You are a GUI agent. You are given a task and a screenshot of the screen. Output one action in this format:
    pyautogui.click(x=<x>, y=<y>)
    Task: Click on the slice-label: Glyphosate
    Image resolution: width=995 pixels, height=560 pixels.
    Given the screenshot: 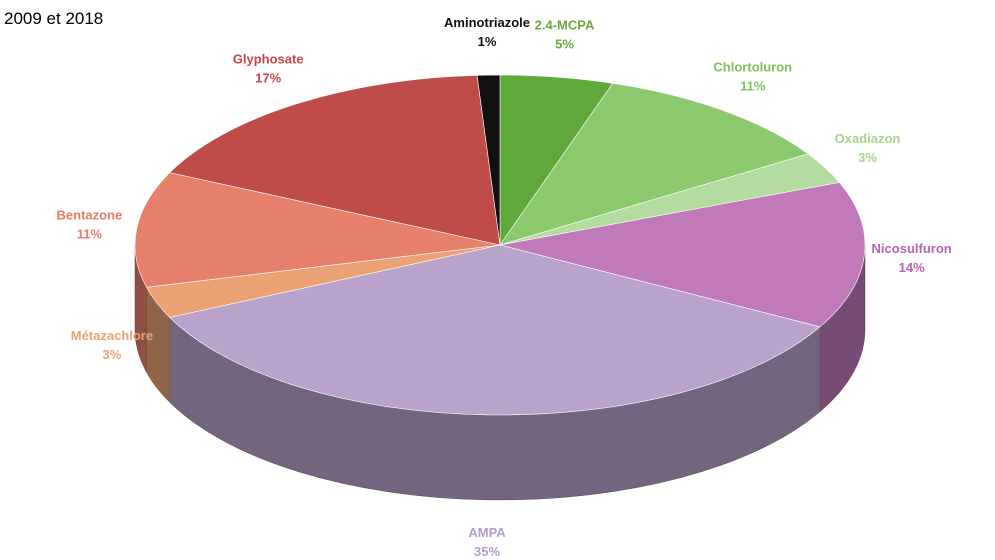 What is the action you would take?
    pyautogui.click(x=268, y=59)
    